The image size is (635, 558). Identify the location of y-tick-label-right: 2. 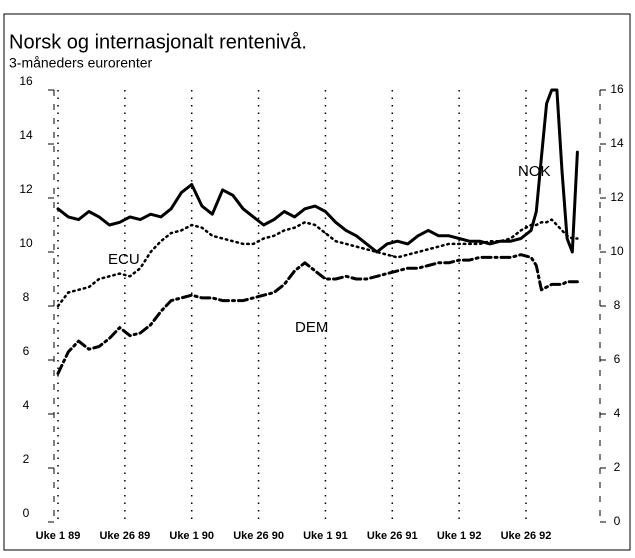
(617, 467).